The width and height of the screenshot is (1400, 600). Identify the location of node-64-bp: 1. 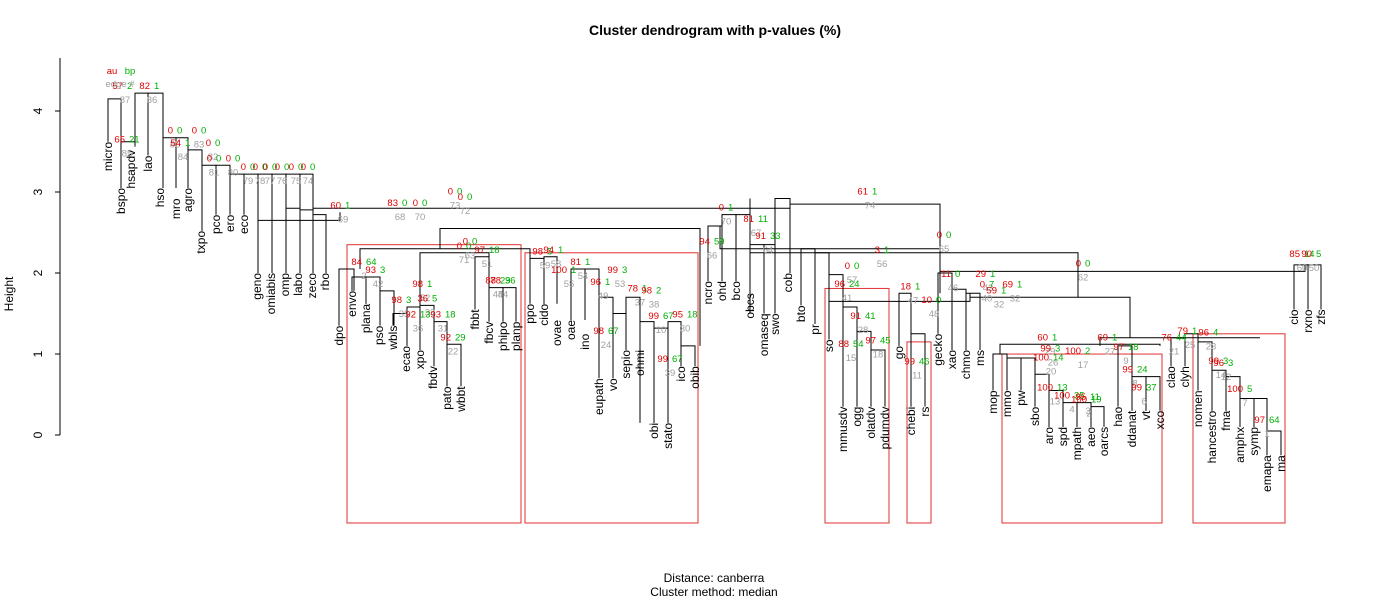
(1019, 285).